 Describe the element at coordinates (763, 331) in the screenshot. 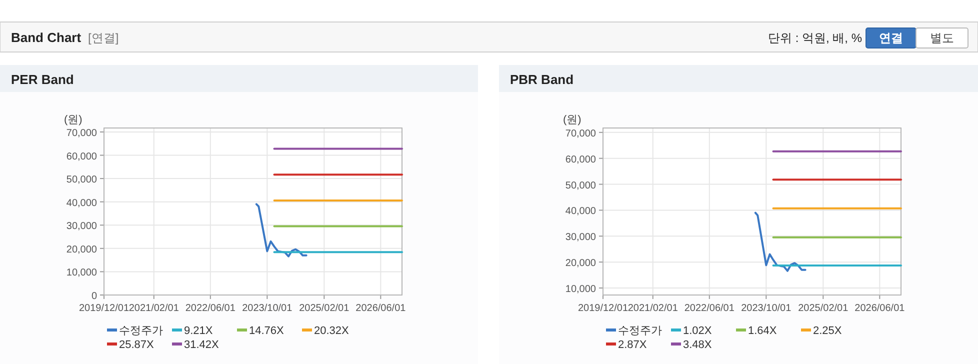

I see `legend-label: 1.64X` at that location.